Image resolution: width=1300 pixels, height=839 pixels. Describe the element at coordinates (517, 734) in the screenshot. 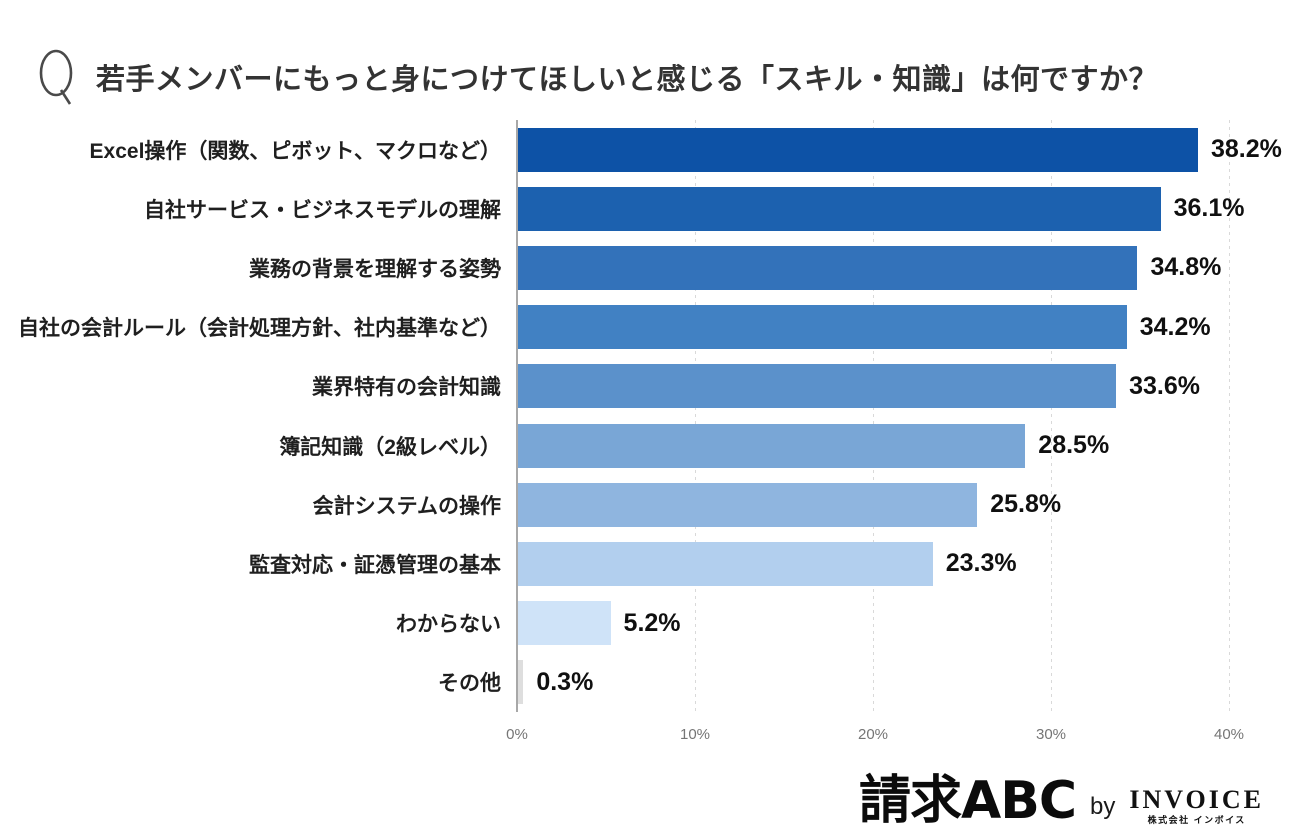

I see `x-tick-label: 0%` at that location.